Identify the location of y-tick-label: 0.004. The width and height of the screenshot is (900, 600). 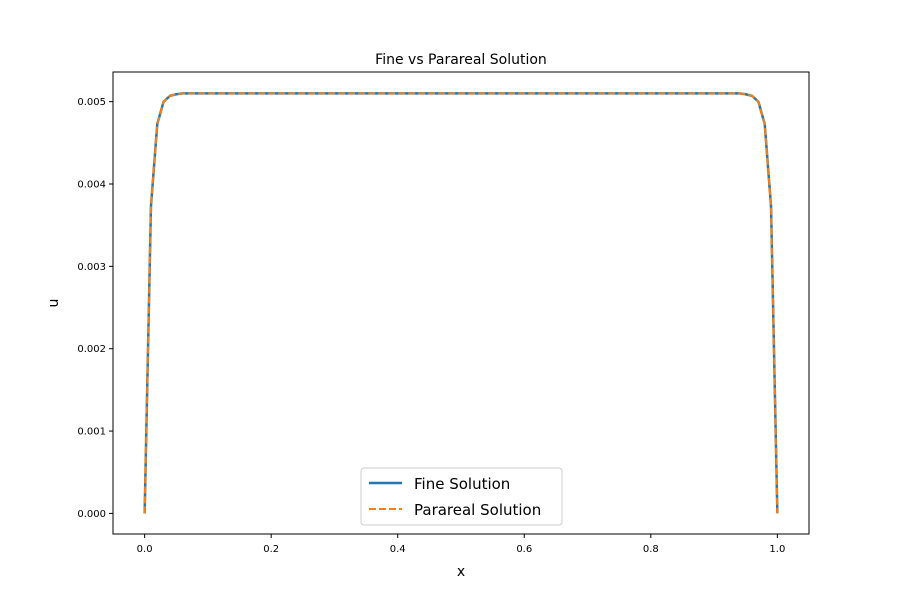
(91, 185).